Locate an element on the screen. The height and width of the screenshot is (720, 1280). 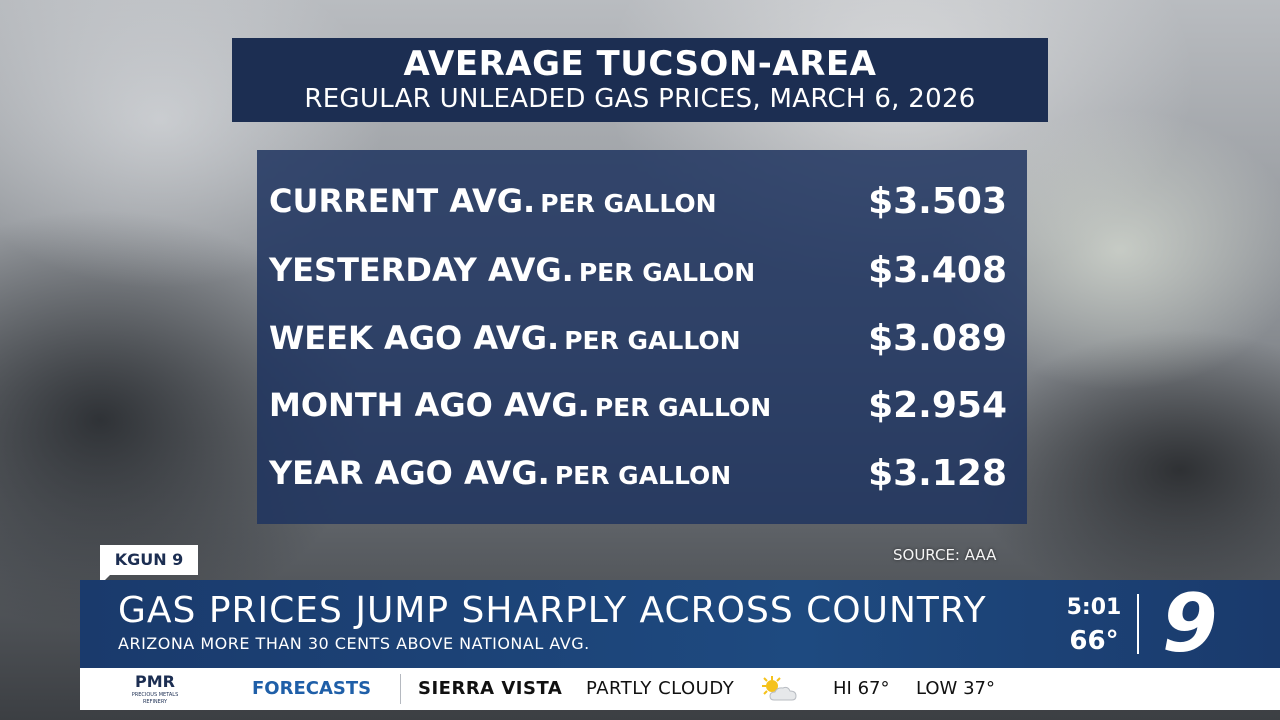
price-row-label: CURRENT AVG. PER GALLON is located at coordinates (493, 201).